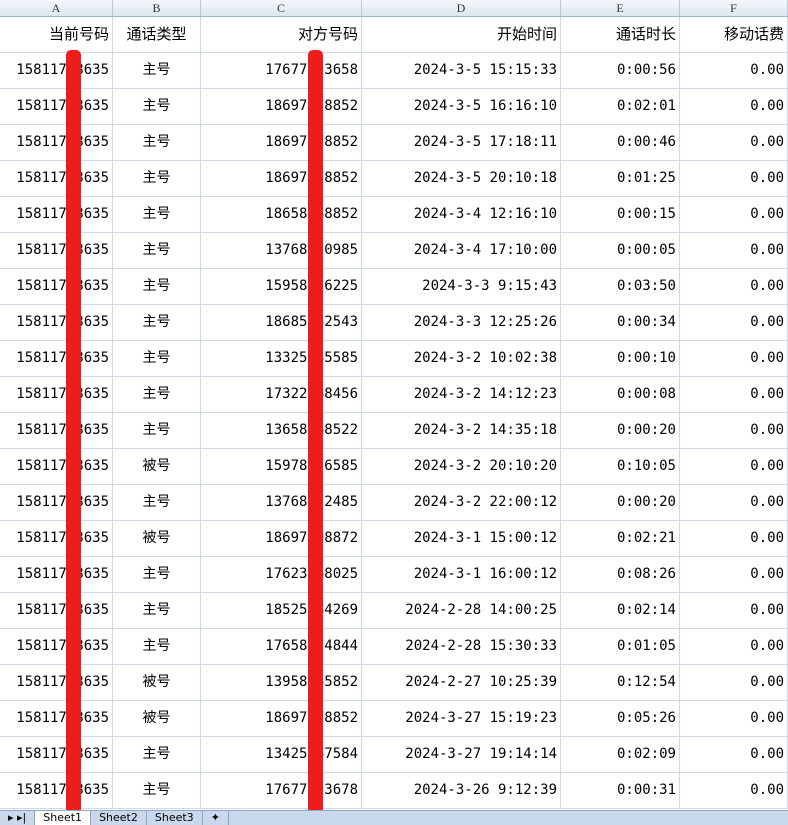  Describe the element at coordinates (281, 610) in the screenshot. I see `table-cell: 18525584269` at that location.